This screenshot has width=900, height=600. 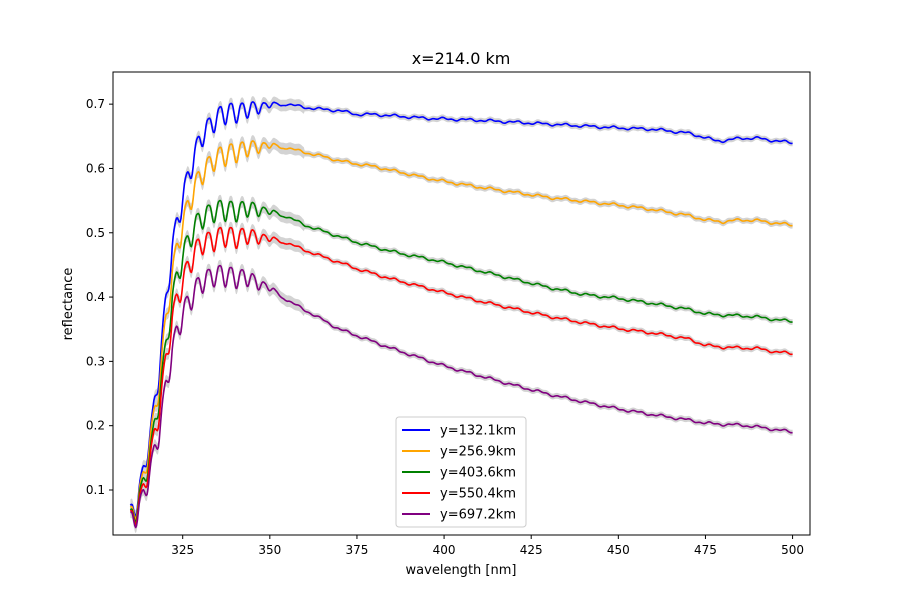 I want to click on y-tick-label: 0.5, so click(x=95, y=233).